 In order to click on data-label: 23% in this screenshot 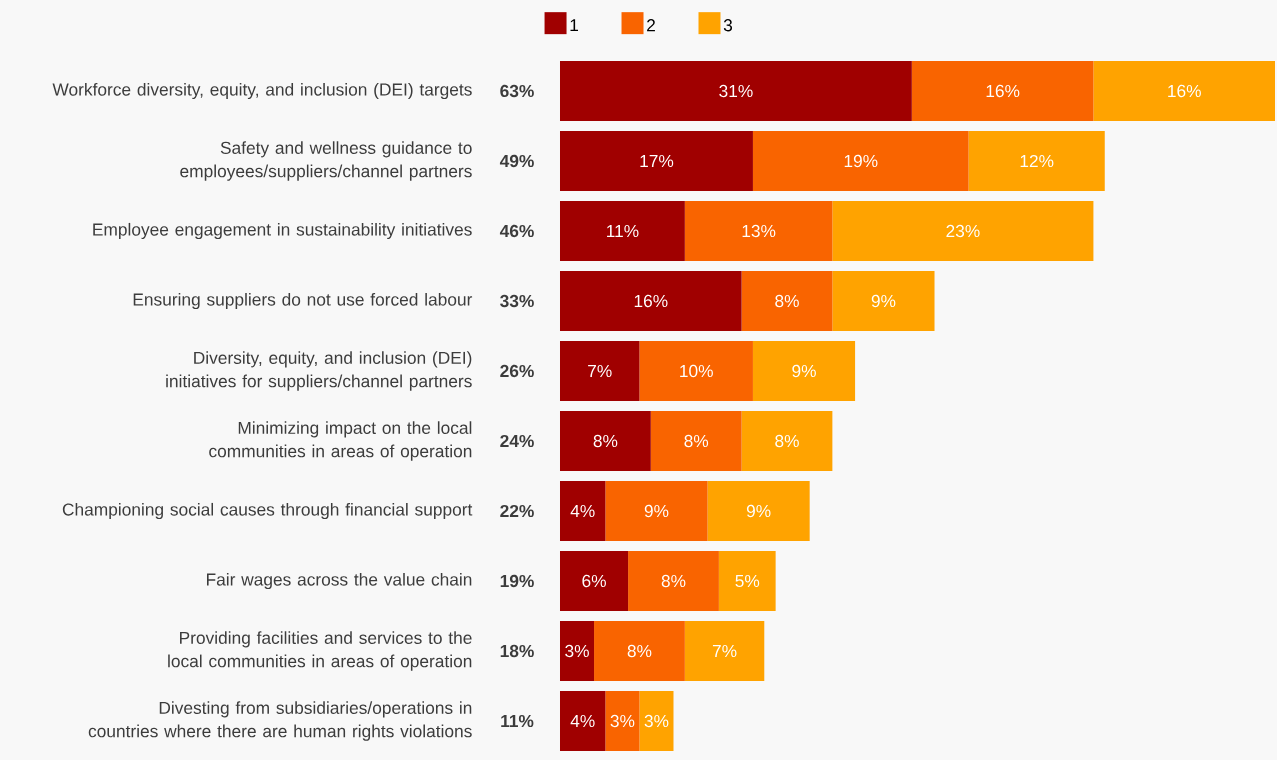, I will do `click(963, 231)`.